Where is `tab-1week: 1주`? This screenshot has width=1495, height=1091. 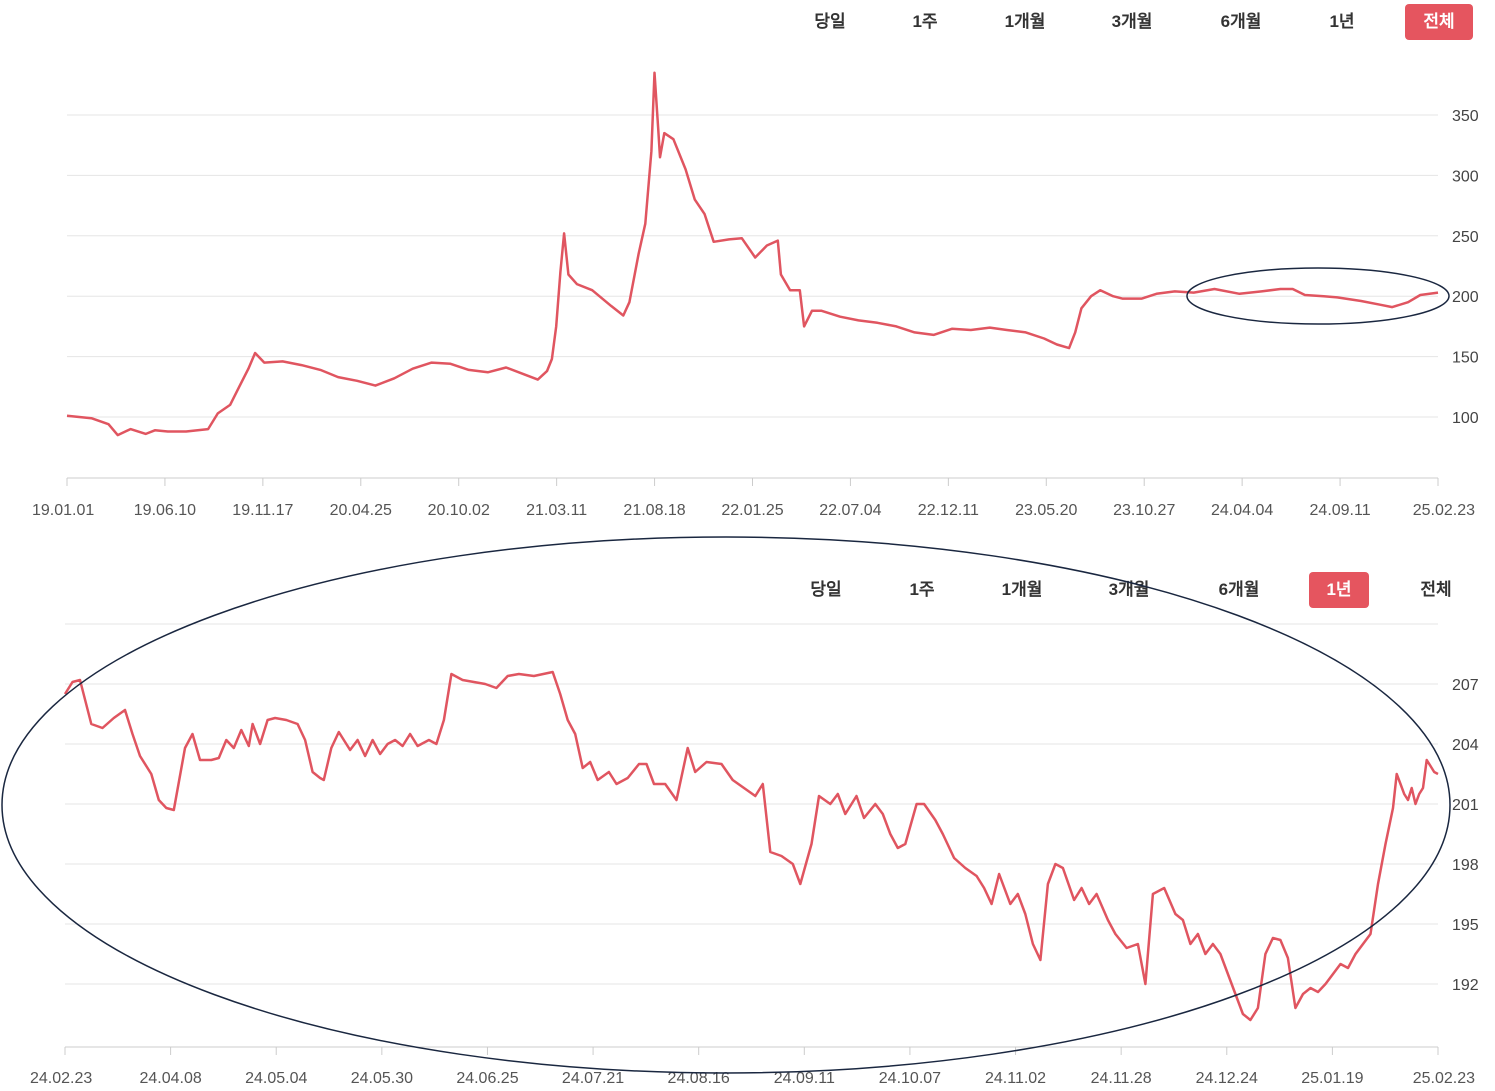
tab-1week: 1주 is located at coordinates (925, 21).